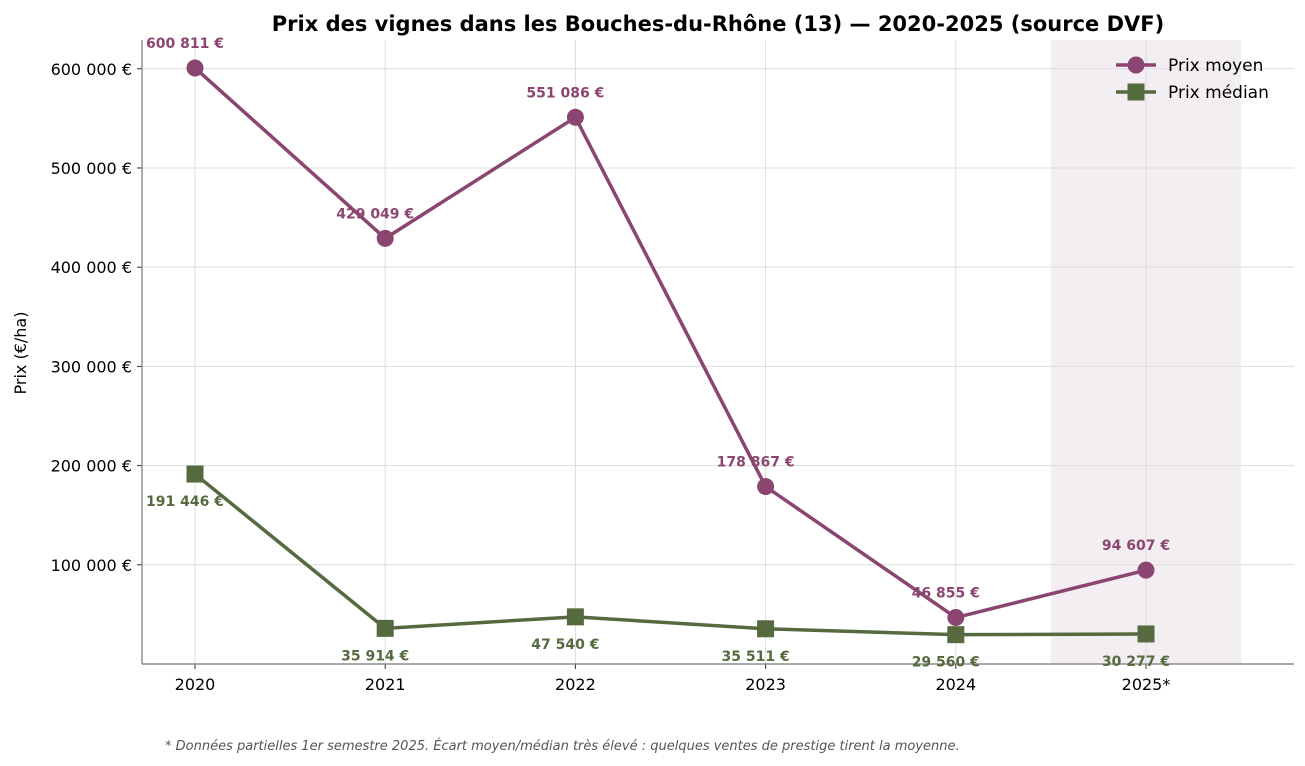 This screenshot has width=1305, height=766. I want to click on y-tick-label: 600 000 €, so click(91, 69).